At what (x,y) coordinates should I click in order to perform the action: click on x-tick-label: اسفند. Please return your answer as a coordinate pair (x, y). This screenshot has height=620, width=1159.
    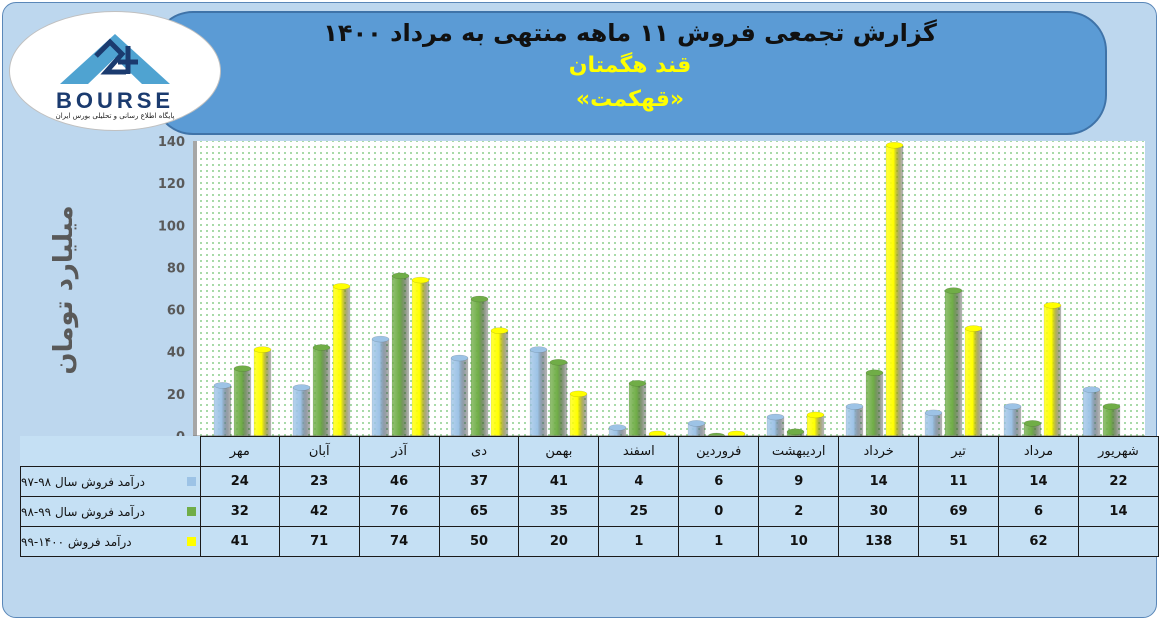
    Looking at the image, I should click on (639, 451).